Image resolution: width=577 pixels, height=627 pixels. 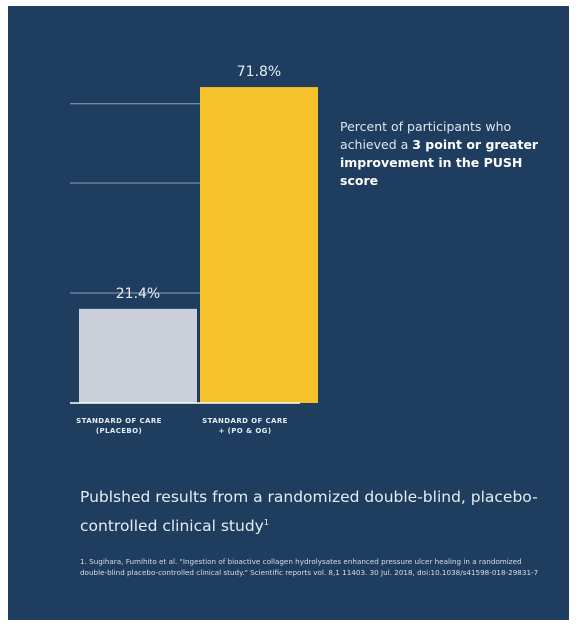 I want to click on bar-placebo, so click(x=138, y=355).